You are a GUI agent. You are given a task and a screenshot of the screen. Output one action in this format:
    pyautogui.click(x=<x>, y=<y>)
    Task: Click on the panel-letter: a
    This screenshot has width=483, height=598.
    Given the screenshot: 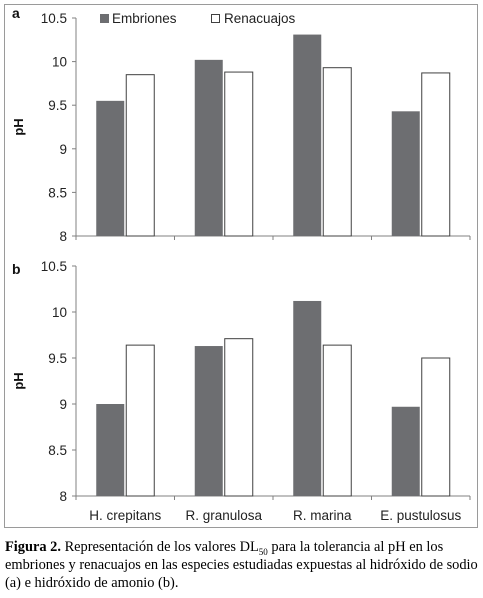 What is the action you would take?
    pyautogui.click(x=16, y=13)
    